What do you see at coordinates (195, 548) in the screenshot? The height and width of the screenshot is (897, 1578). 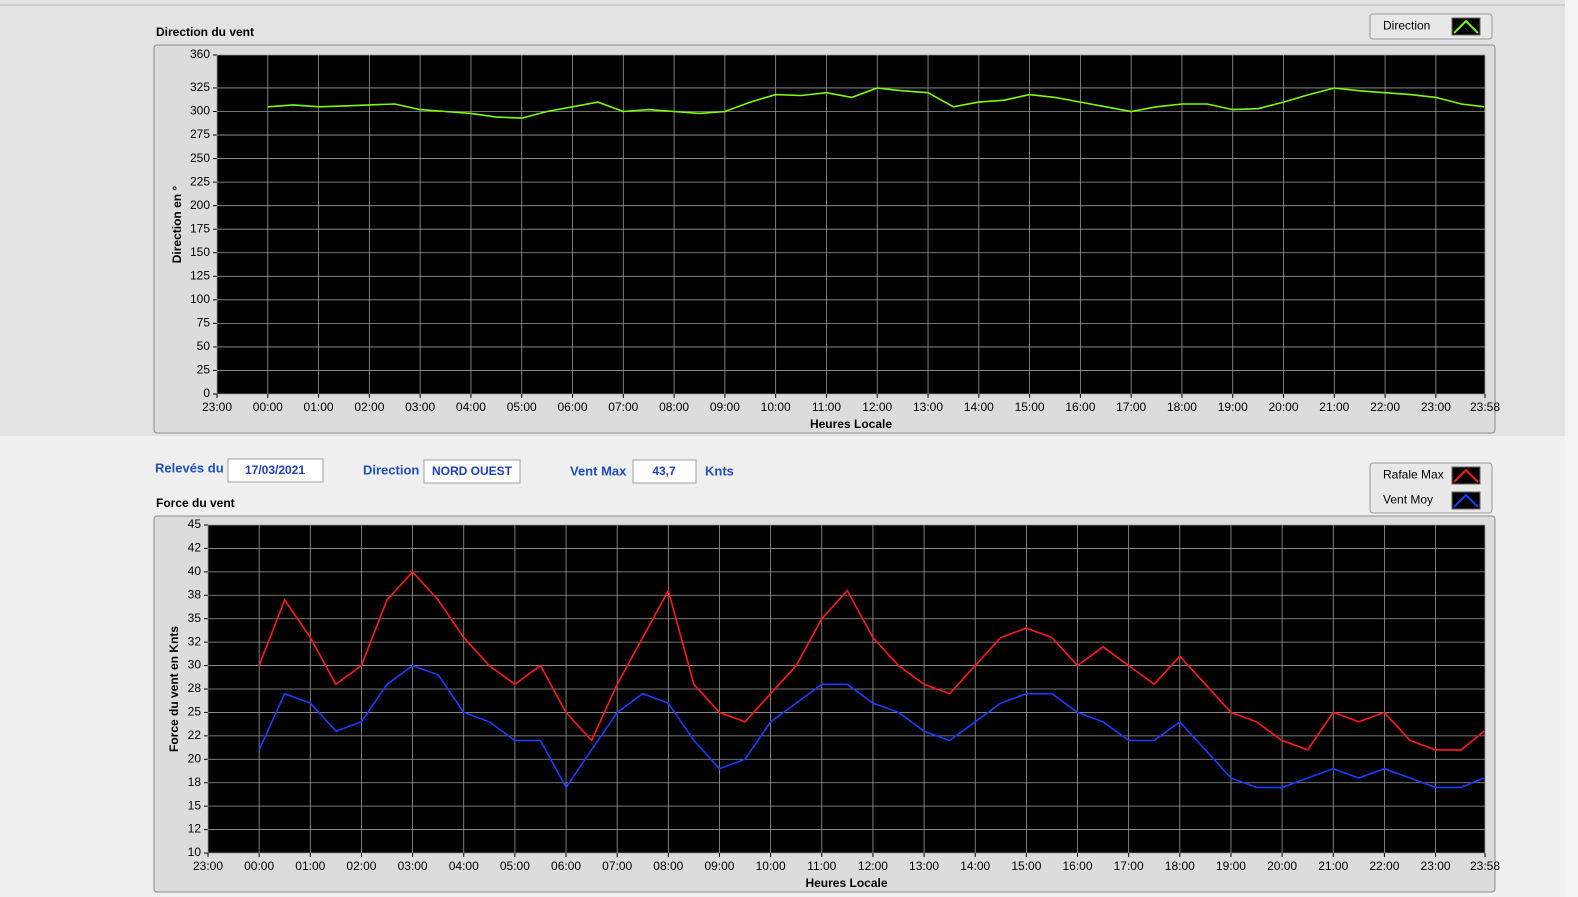 I see `y-tick-label: 42` at bounding box center [195, 548].